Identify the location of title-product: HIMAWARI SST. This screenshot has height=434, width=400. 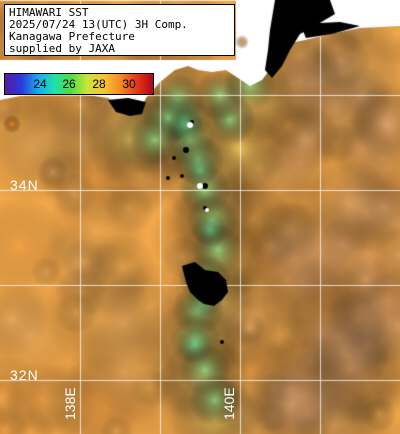
(49, 12).